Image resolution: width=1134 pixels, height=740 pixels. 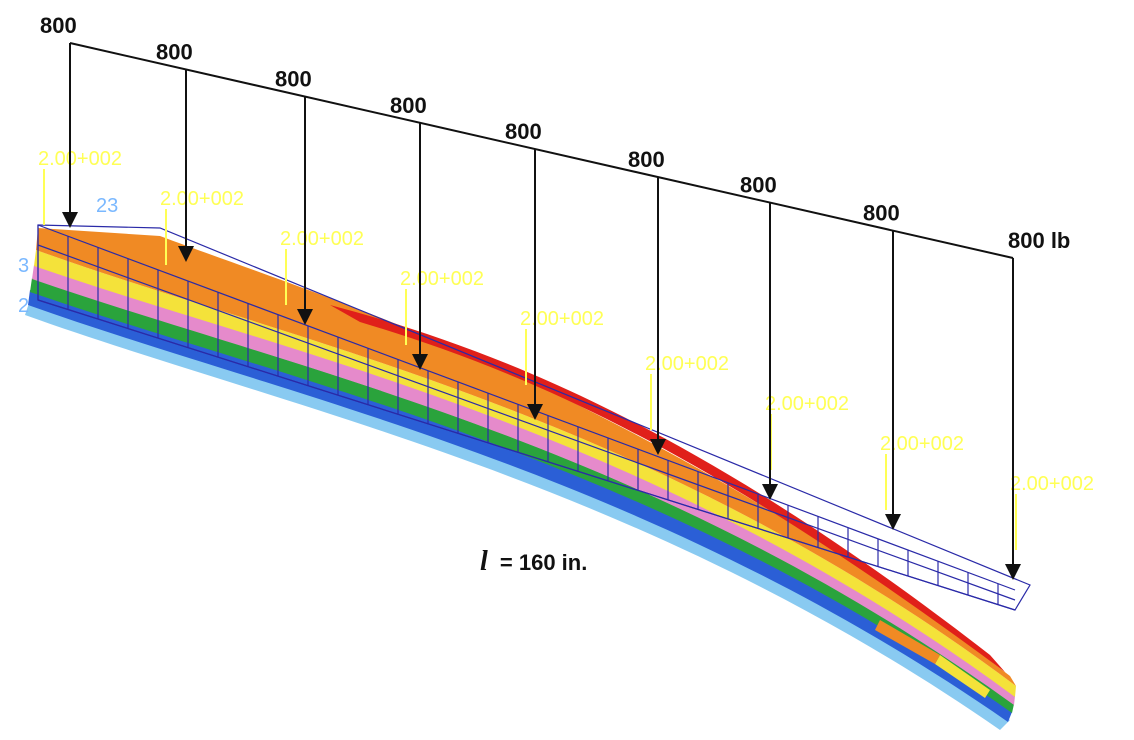 What do you see at coordinates (23, 266) in the screenshot?
I see `node-id-label: 3` at bounding box center [23, 266].